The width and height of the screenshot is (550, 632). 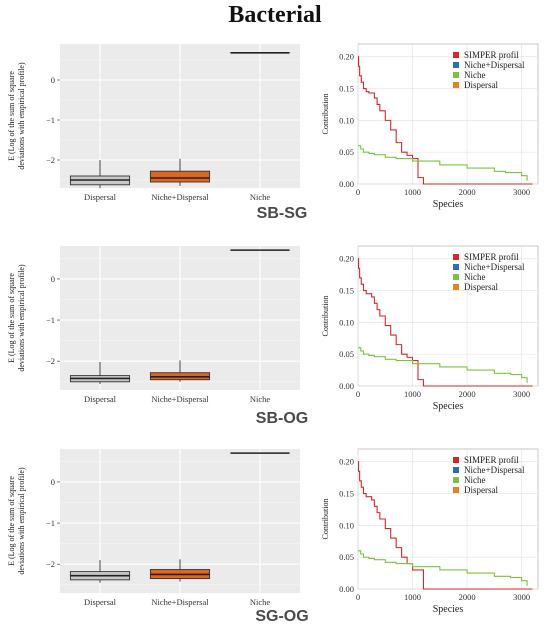 I want to click on panel-label-sb-og: SB-OG, so click(x=282, y=418).